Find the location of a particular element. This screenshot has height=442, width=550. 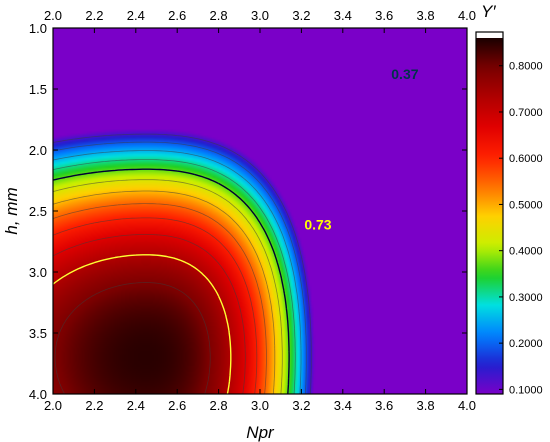

colorbar-frame is located at coordinates (489, 213).